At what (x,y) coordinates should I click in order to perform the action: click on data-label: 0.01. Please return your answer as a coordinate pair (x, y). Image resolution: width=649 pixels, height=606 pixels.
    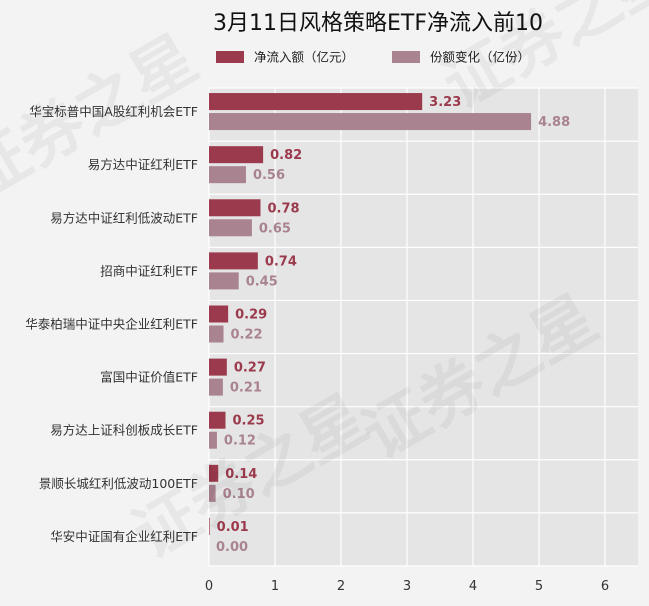
    Looking at the image, I should click on (233, 527).